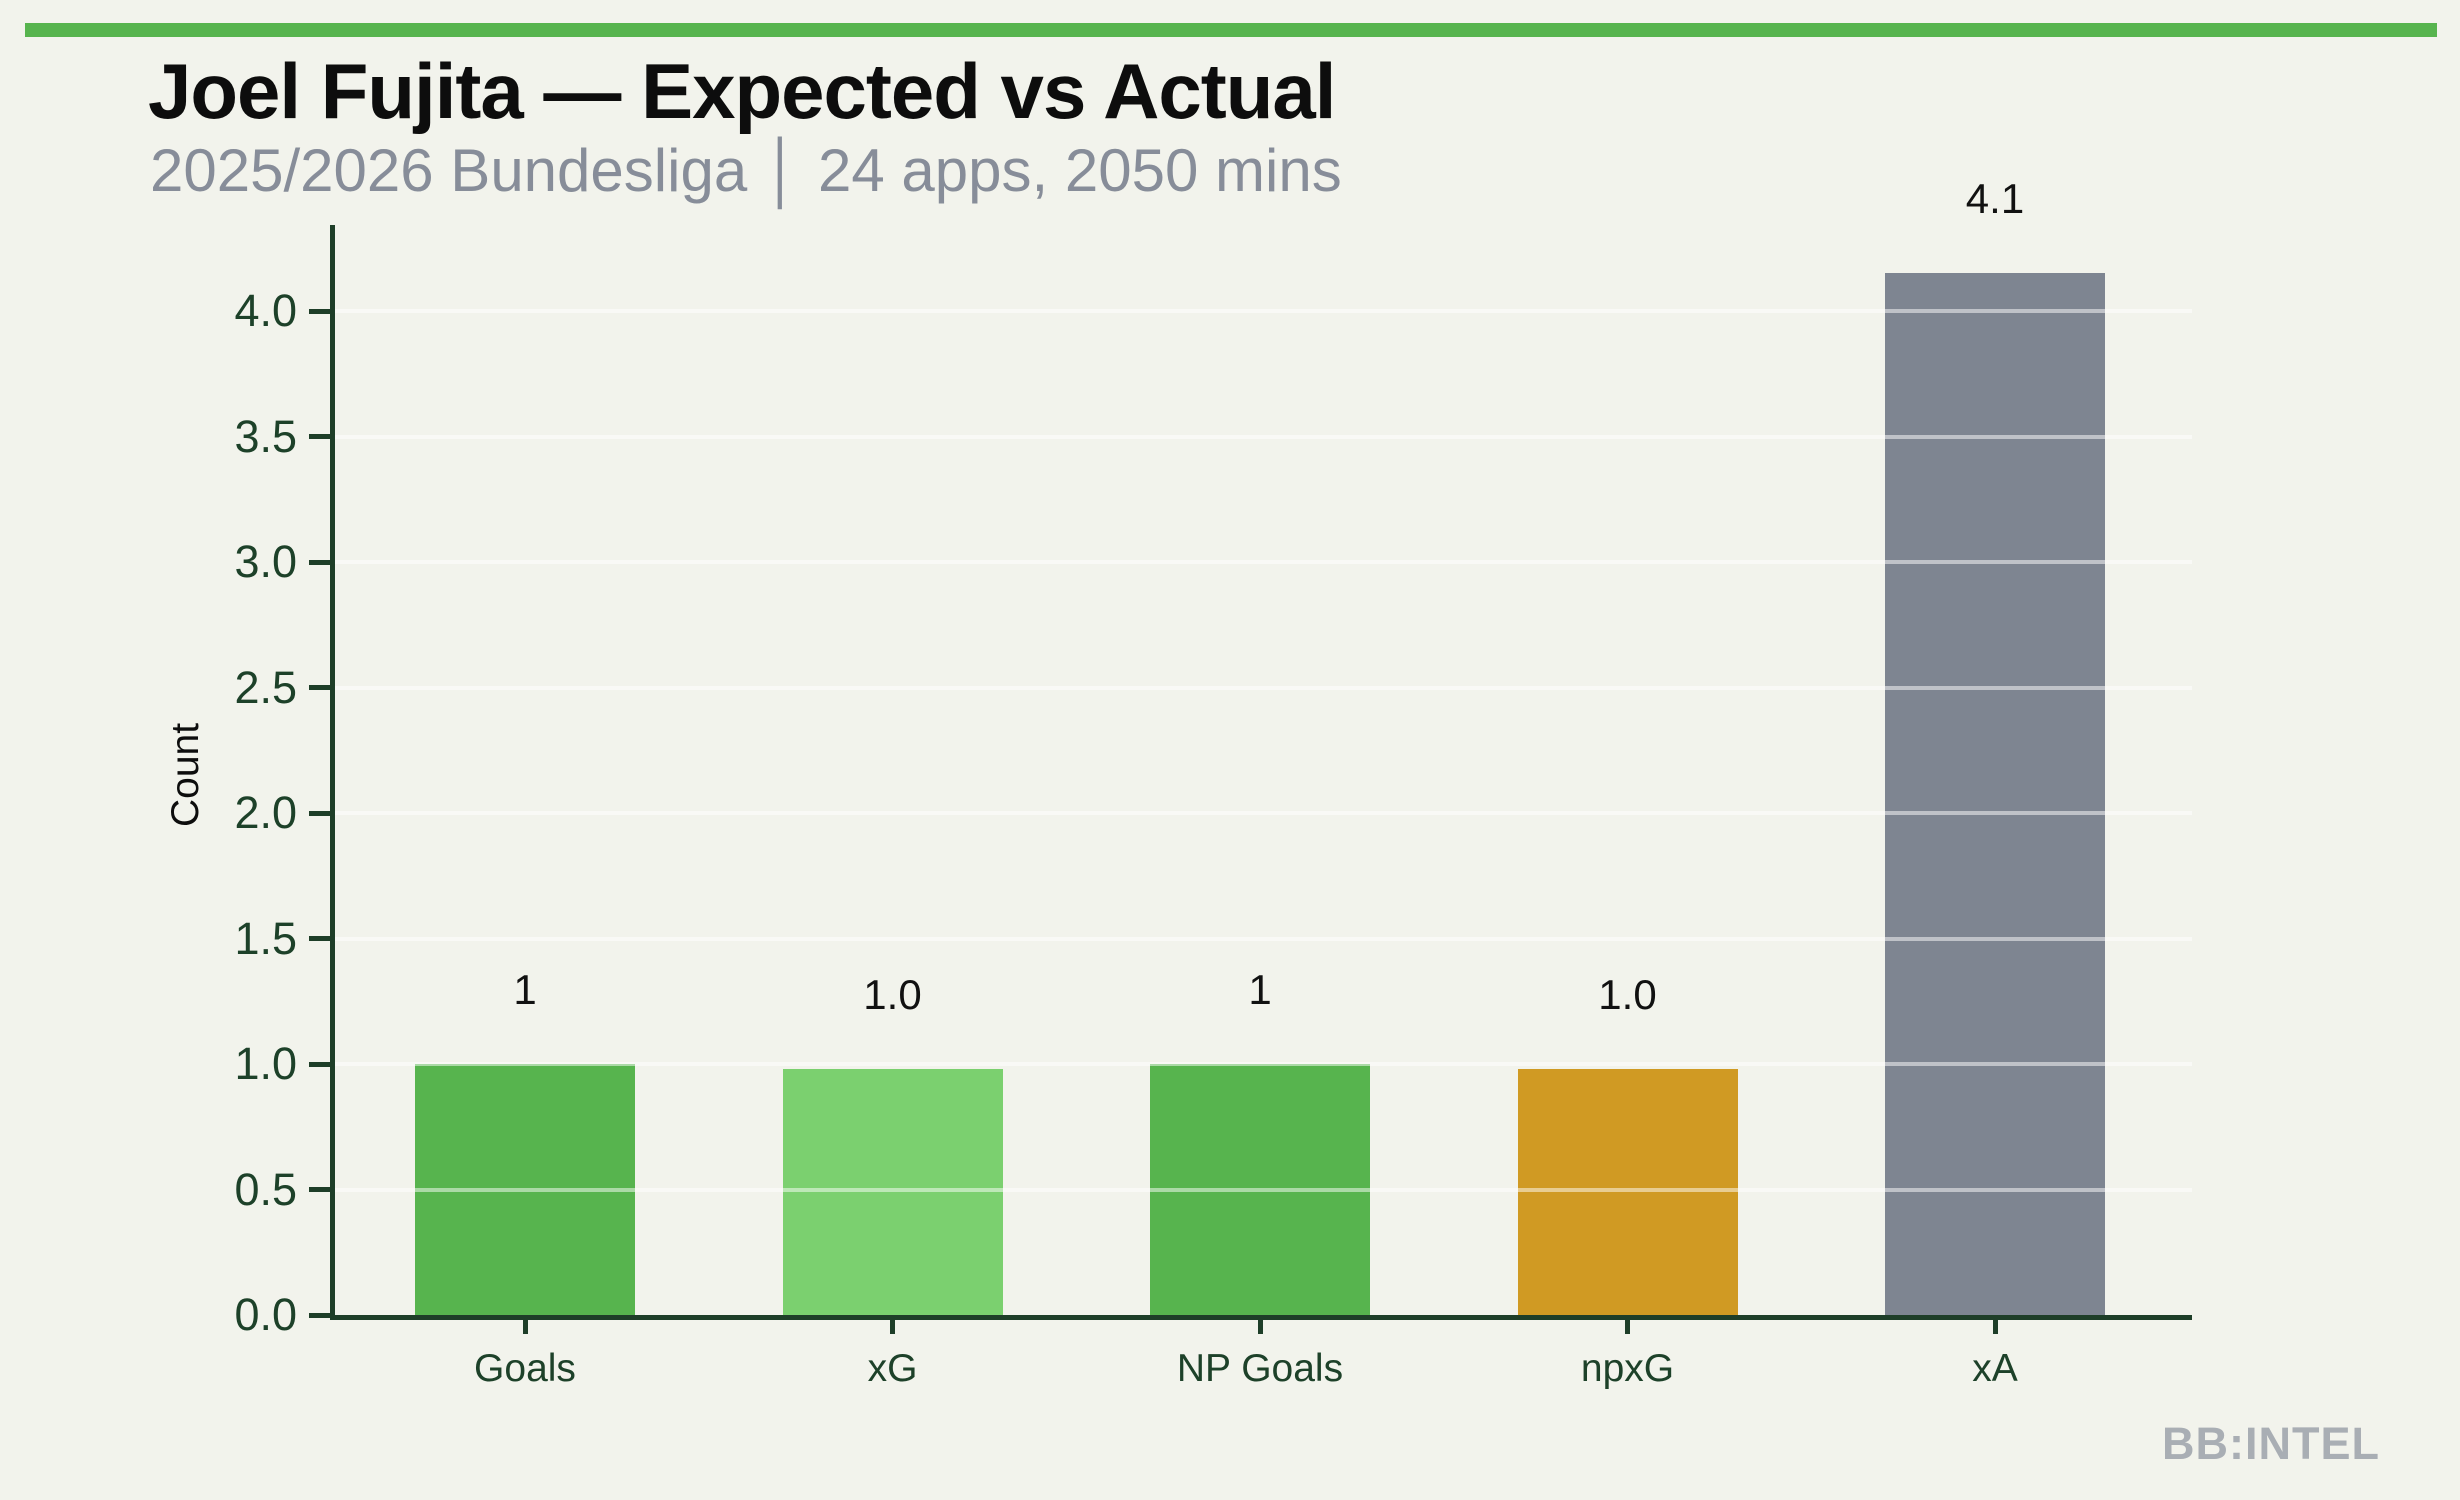  What do you see at coordinates (1263, 687) in the screenshot?
I see `gridline-y-2.5` at bounding box center [1263, 687].